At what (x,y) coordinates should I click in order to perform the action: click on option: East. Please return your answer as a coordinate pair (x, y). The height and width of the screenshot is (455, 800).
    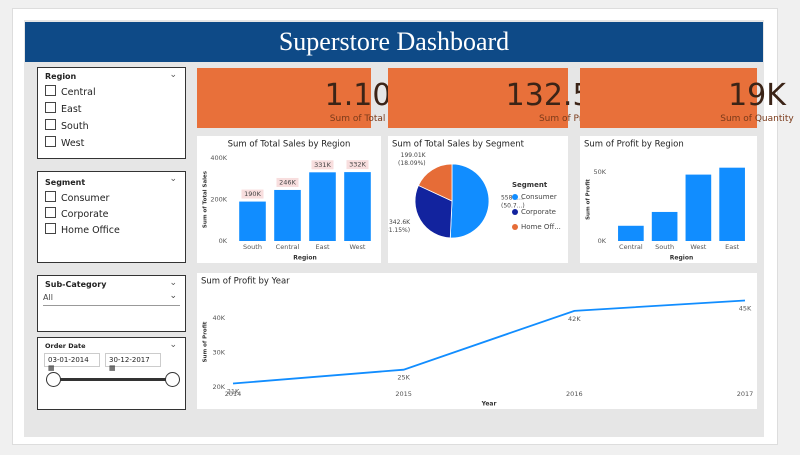
    Looking at the image, I should click on (63, 108).